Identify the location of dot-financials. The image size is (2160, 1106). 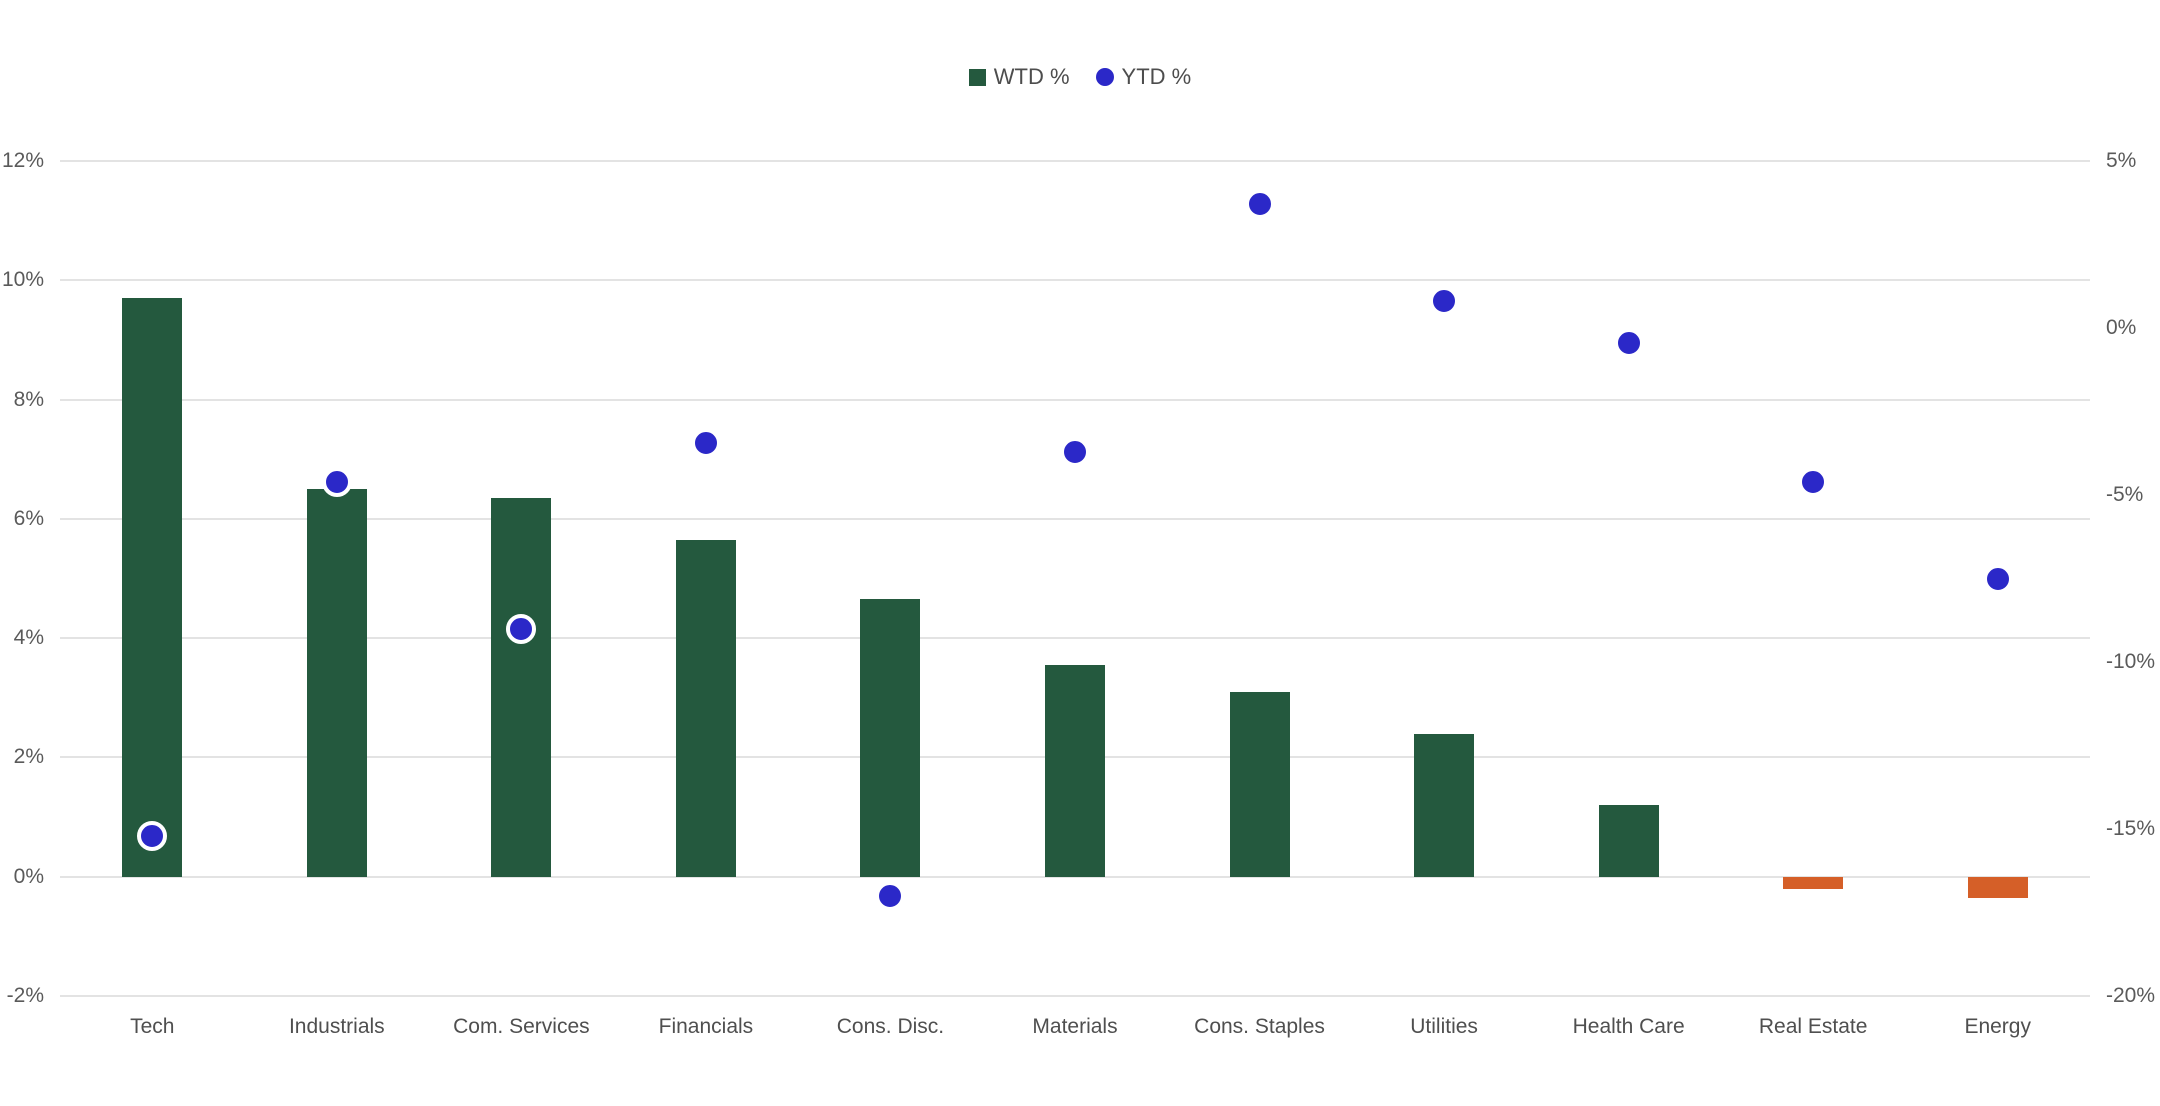
(705, 443).